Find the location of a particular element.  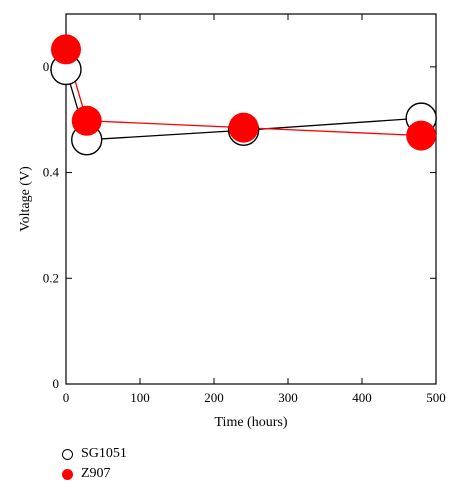

x-tick-label: 500 is located at coordinates (436, 397).